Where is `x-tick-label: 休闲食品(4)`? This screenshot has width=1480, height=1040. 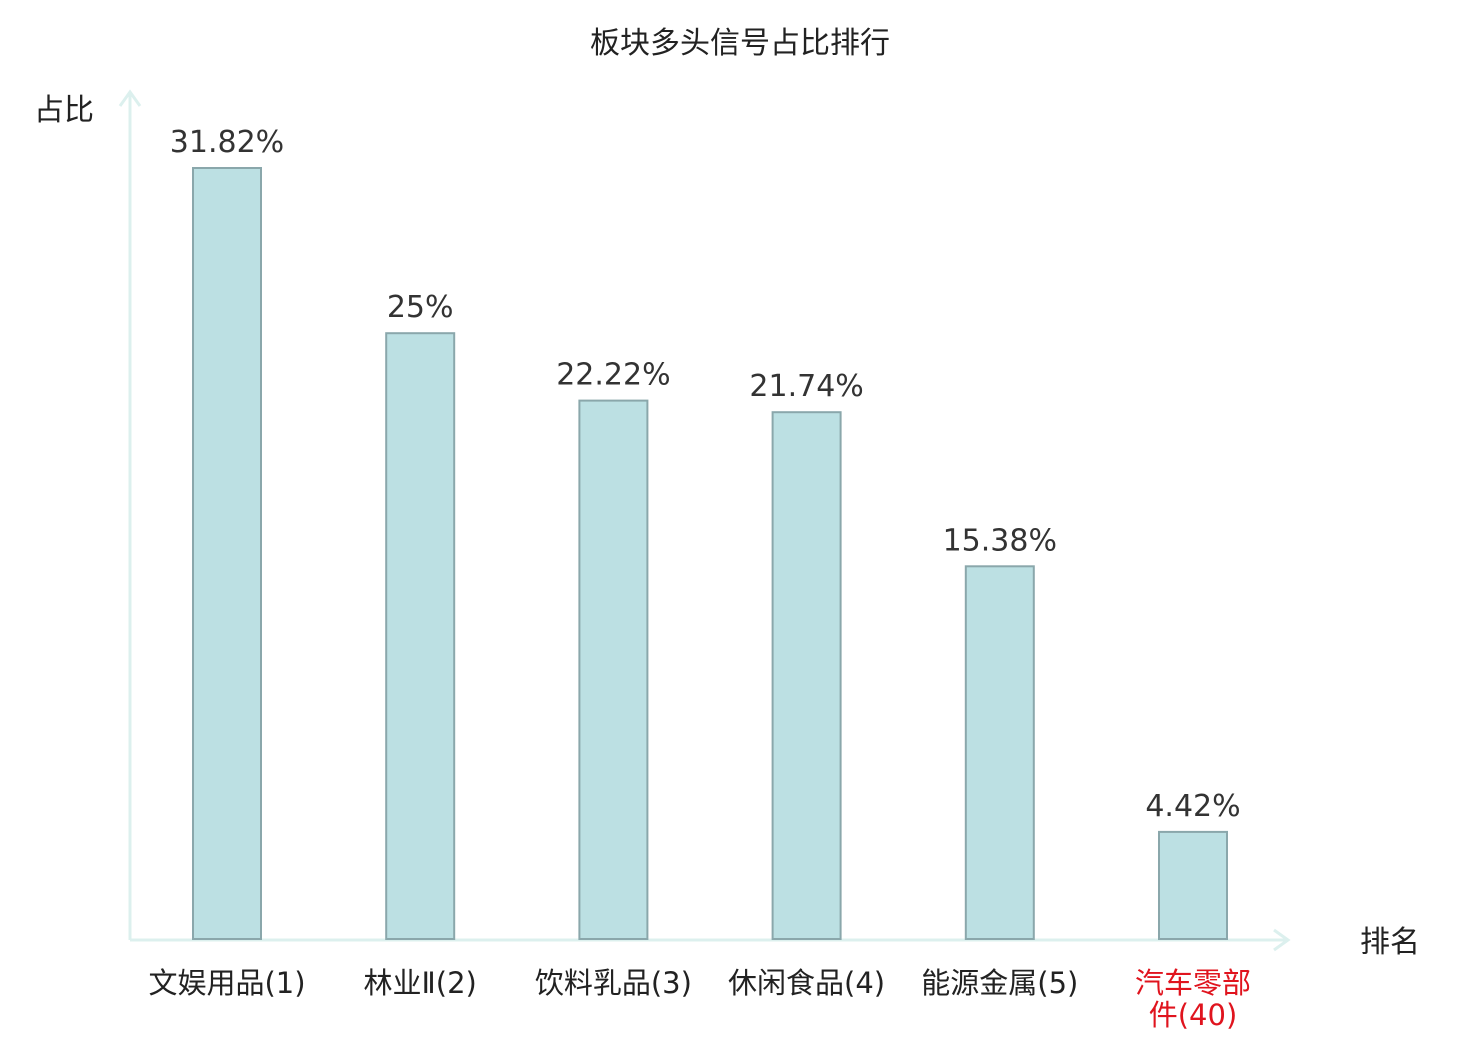
x-tick-label: 休闲食品(4) is located at coordinates (806, 983).